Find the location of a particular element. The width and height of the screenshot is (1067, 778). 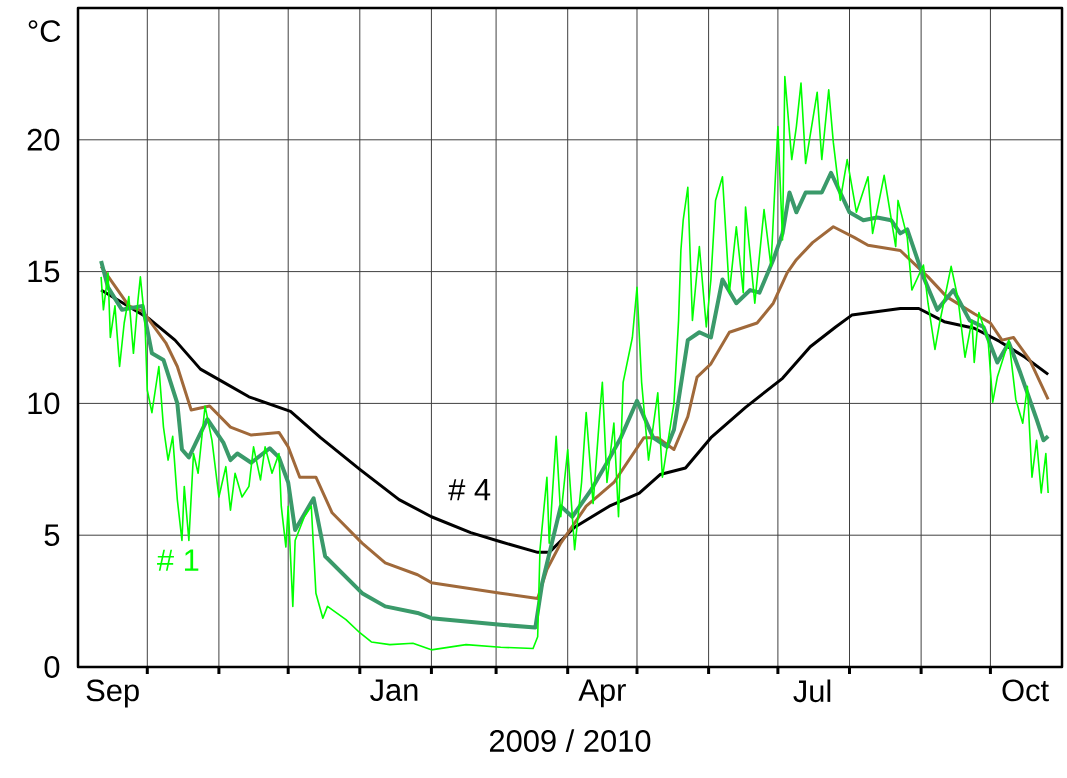

x-tick-label: Apr is located at coordinates (602, 693).